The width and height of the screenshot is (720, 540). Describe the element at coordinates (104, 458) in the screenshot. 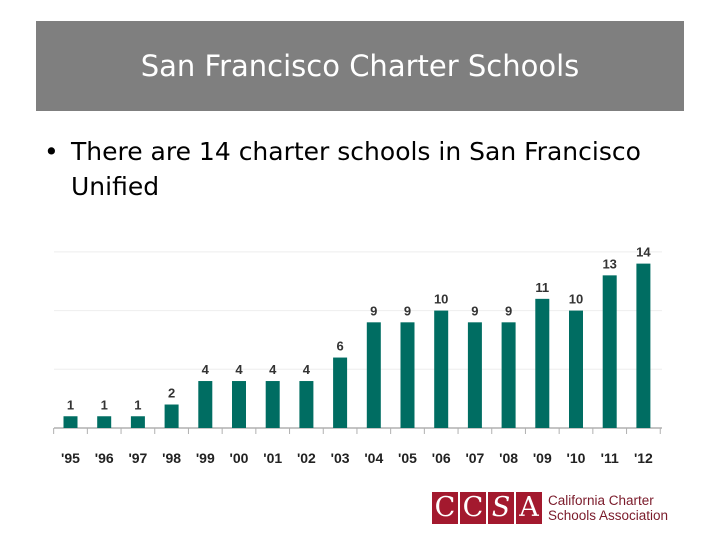

I see `x-tick-label-1: '96` at that location.